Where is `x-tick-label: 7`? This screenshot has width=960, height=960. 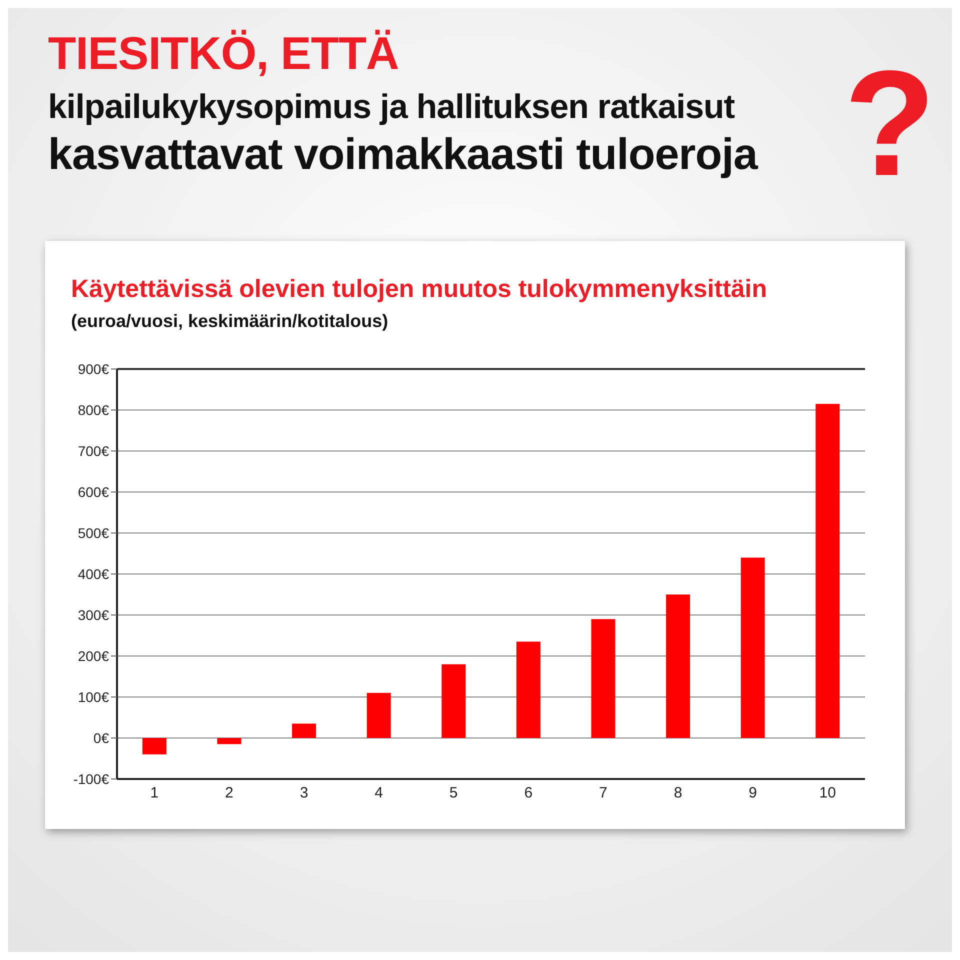
x-tick-label: 7 is located at coordinates (603, 793).